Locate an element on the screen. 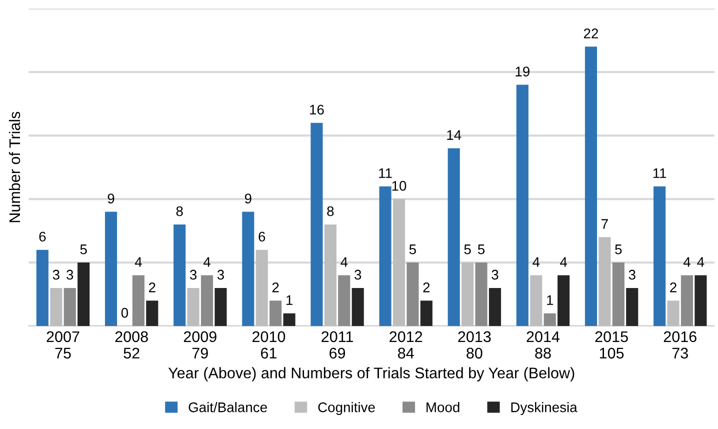 The height and width of the screenshot is (429, 718). x-tick-label: 2010 61 is located at coordinates (269, 345).